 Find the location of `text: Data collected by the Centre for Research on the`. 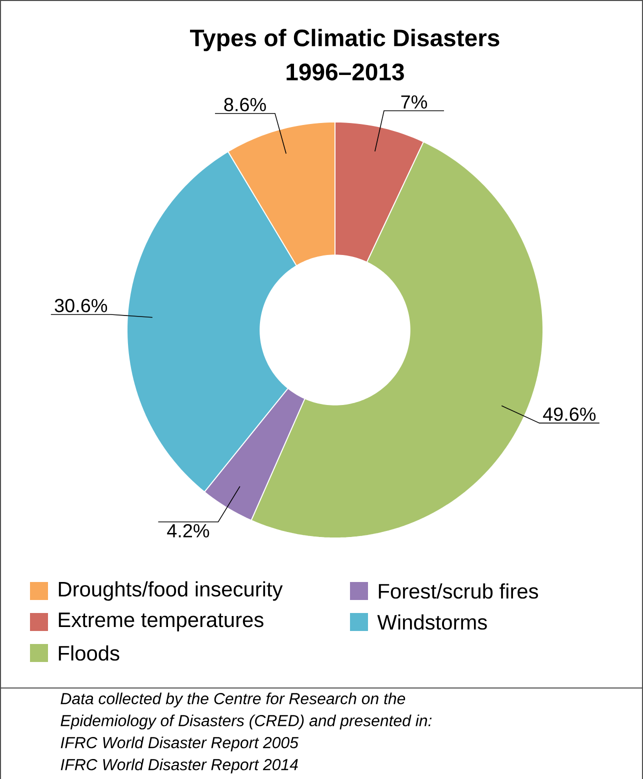

text: Data collected by the Centre for Research on the is located at coordinates (233, 700).